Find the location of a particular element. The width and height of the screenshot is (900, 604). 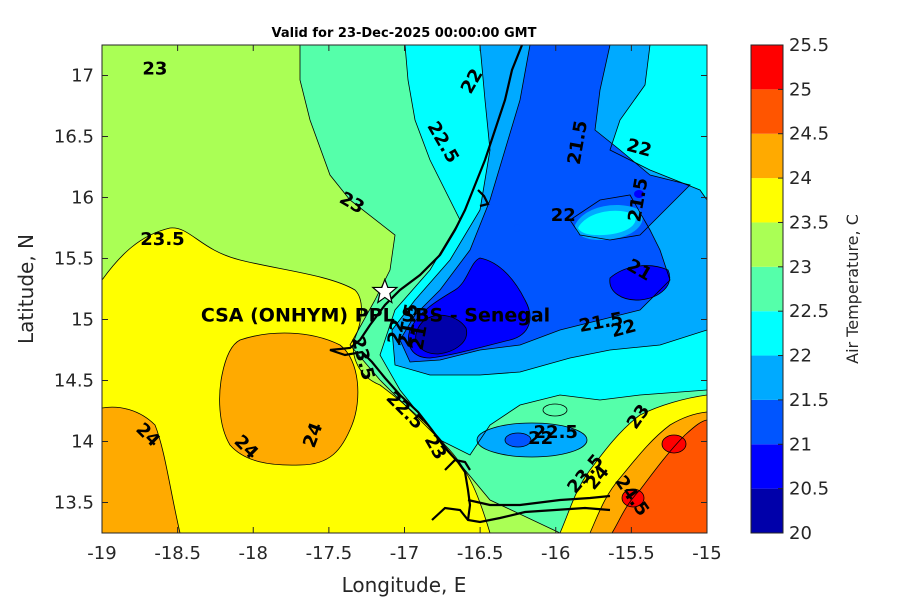

colorbar-tick-label: 22 is located at coordinates (800, 356).